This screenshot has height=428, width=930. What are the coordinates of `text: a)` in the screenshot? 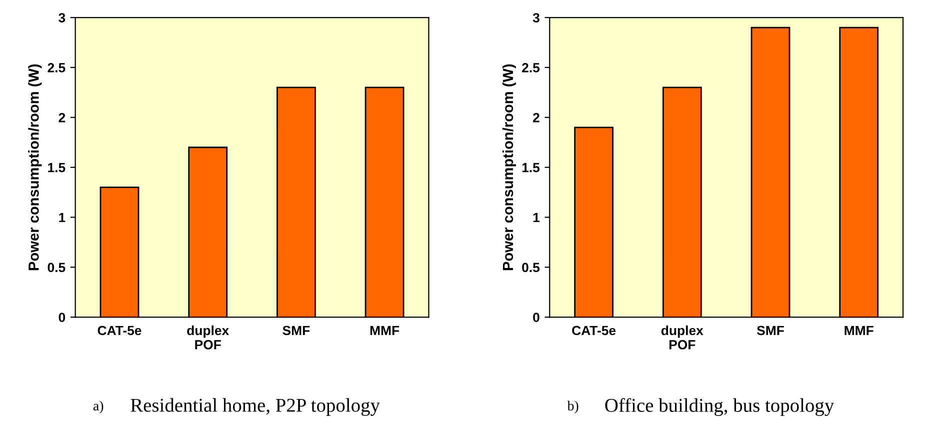 It's located at (98, 407).